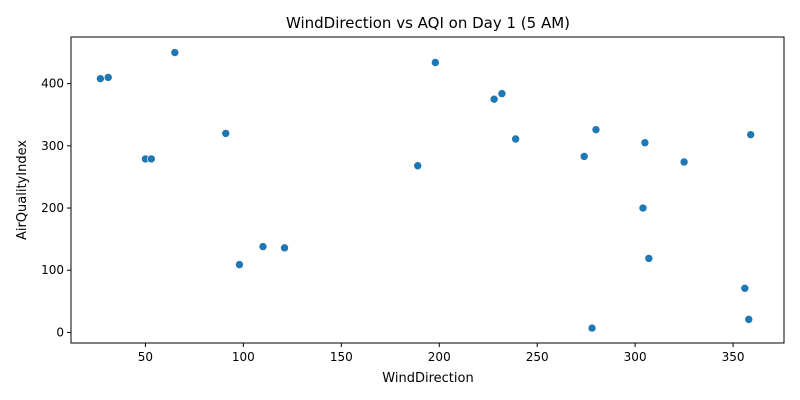 The image size is (800, 400). What do you see at coordinates (60, 332) in the screenshot?
I see `y-tick-label: 0` at bounding box center [60, 332].